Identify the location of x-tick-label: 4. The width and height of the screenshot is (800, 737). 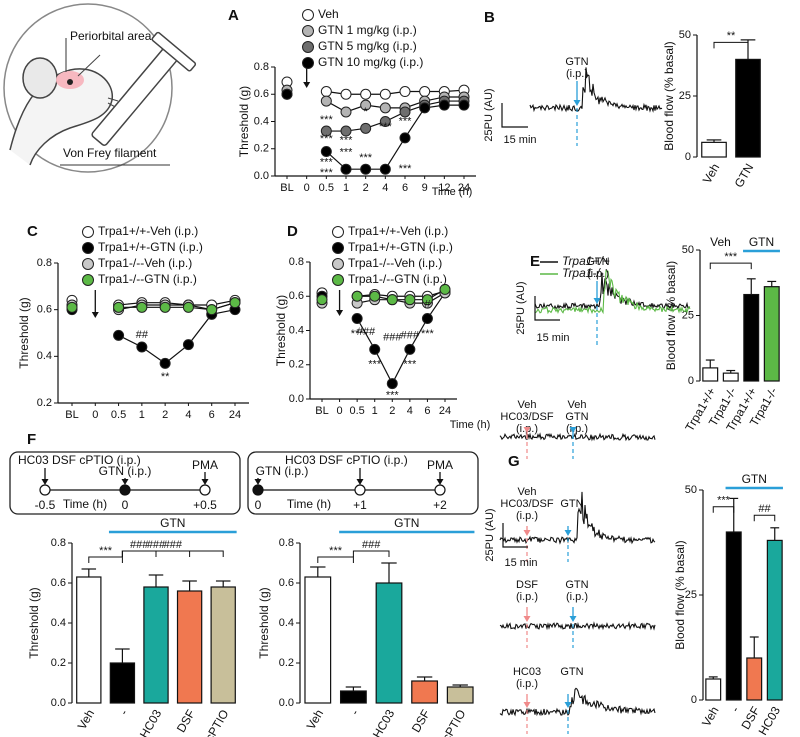
(188, 415).